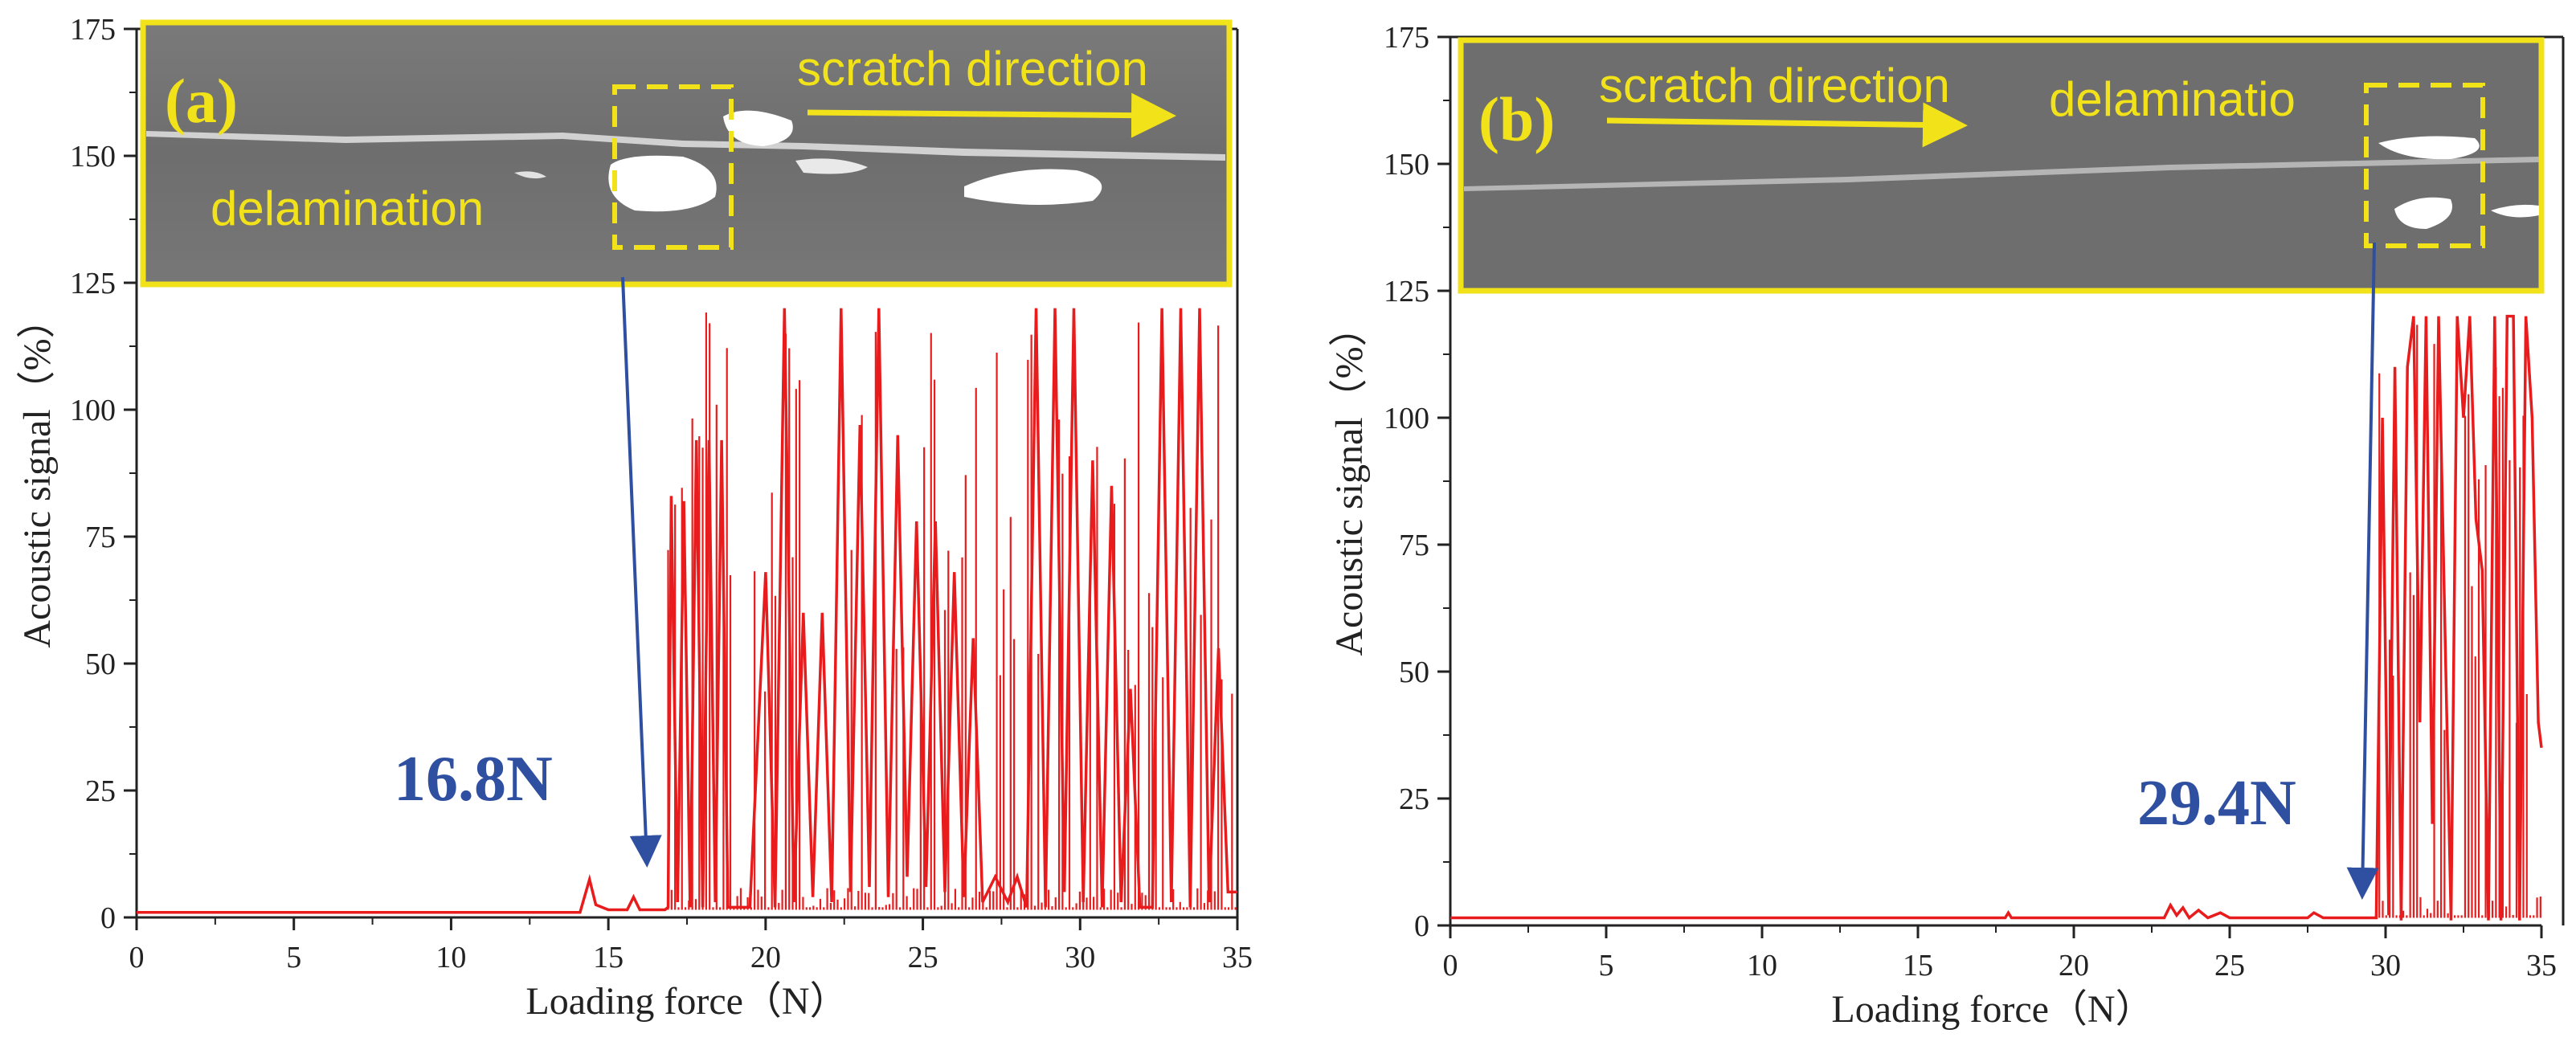  Describe the element at coordinates (2217, 804) in the screenshot. I see `panel-b-critical-load-label: 29.4N` at that location.